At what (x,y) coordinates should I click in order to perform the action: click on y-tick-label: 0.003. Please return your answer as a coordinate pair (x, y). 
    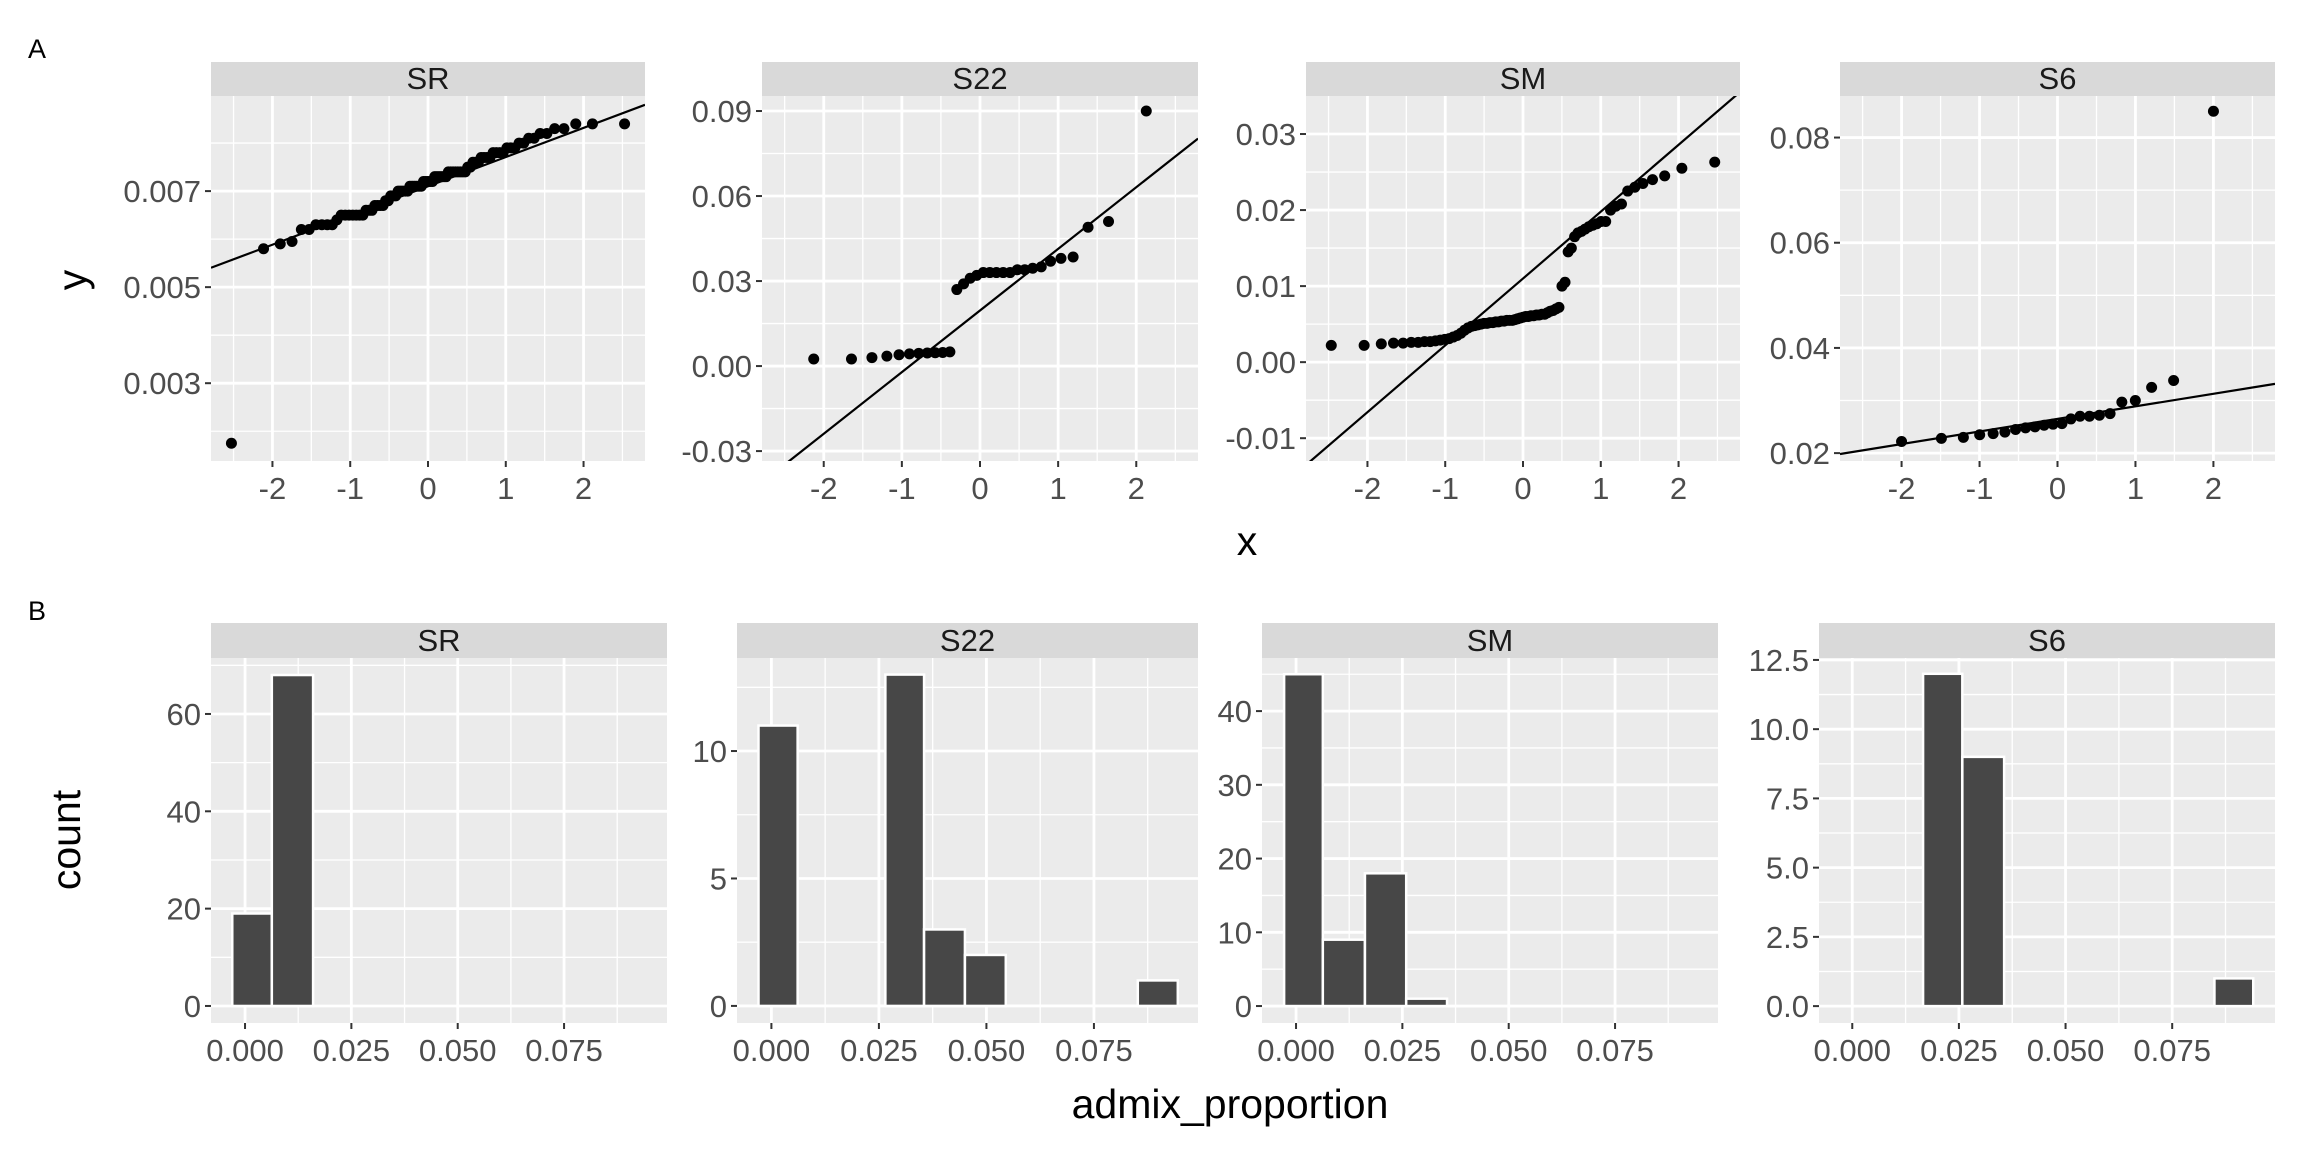
    Looking at the image, I should click on (162, 383).